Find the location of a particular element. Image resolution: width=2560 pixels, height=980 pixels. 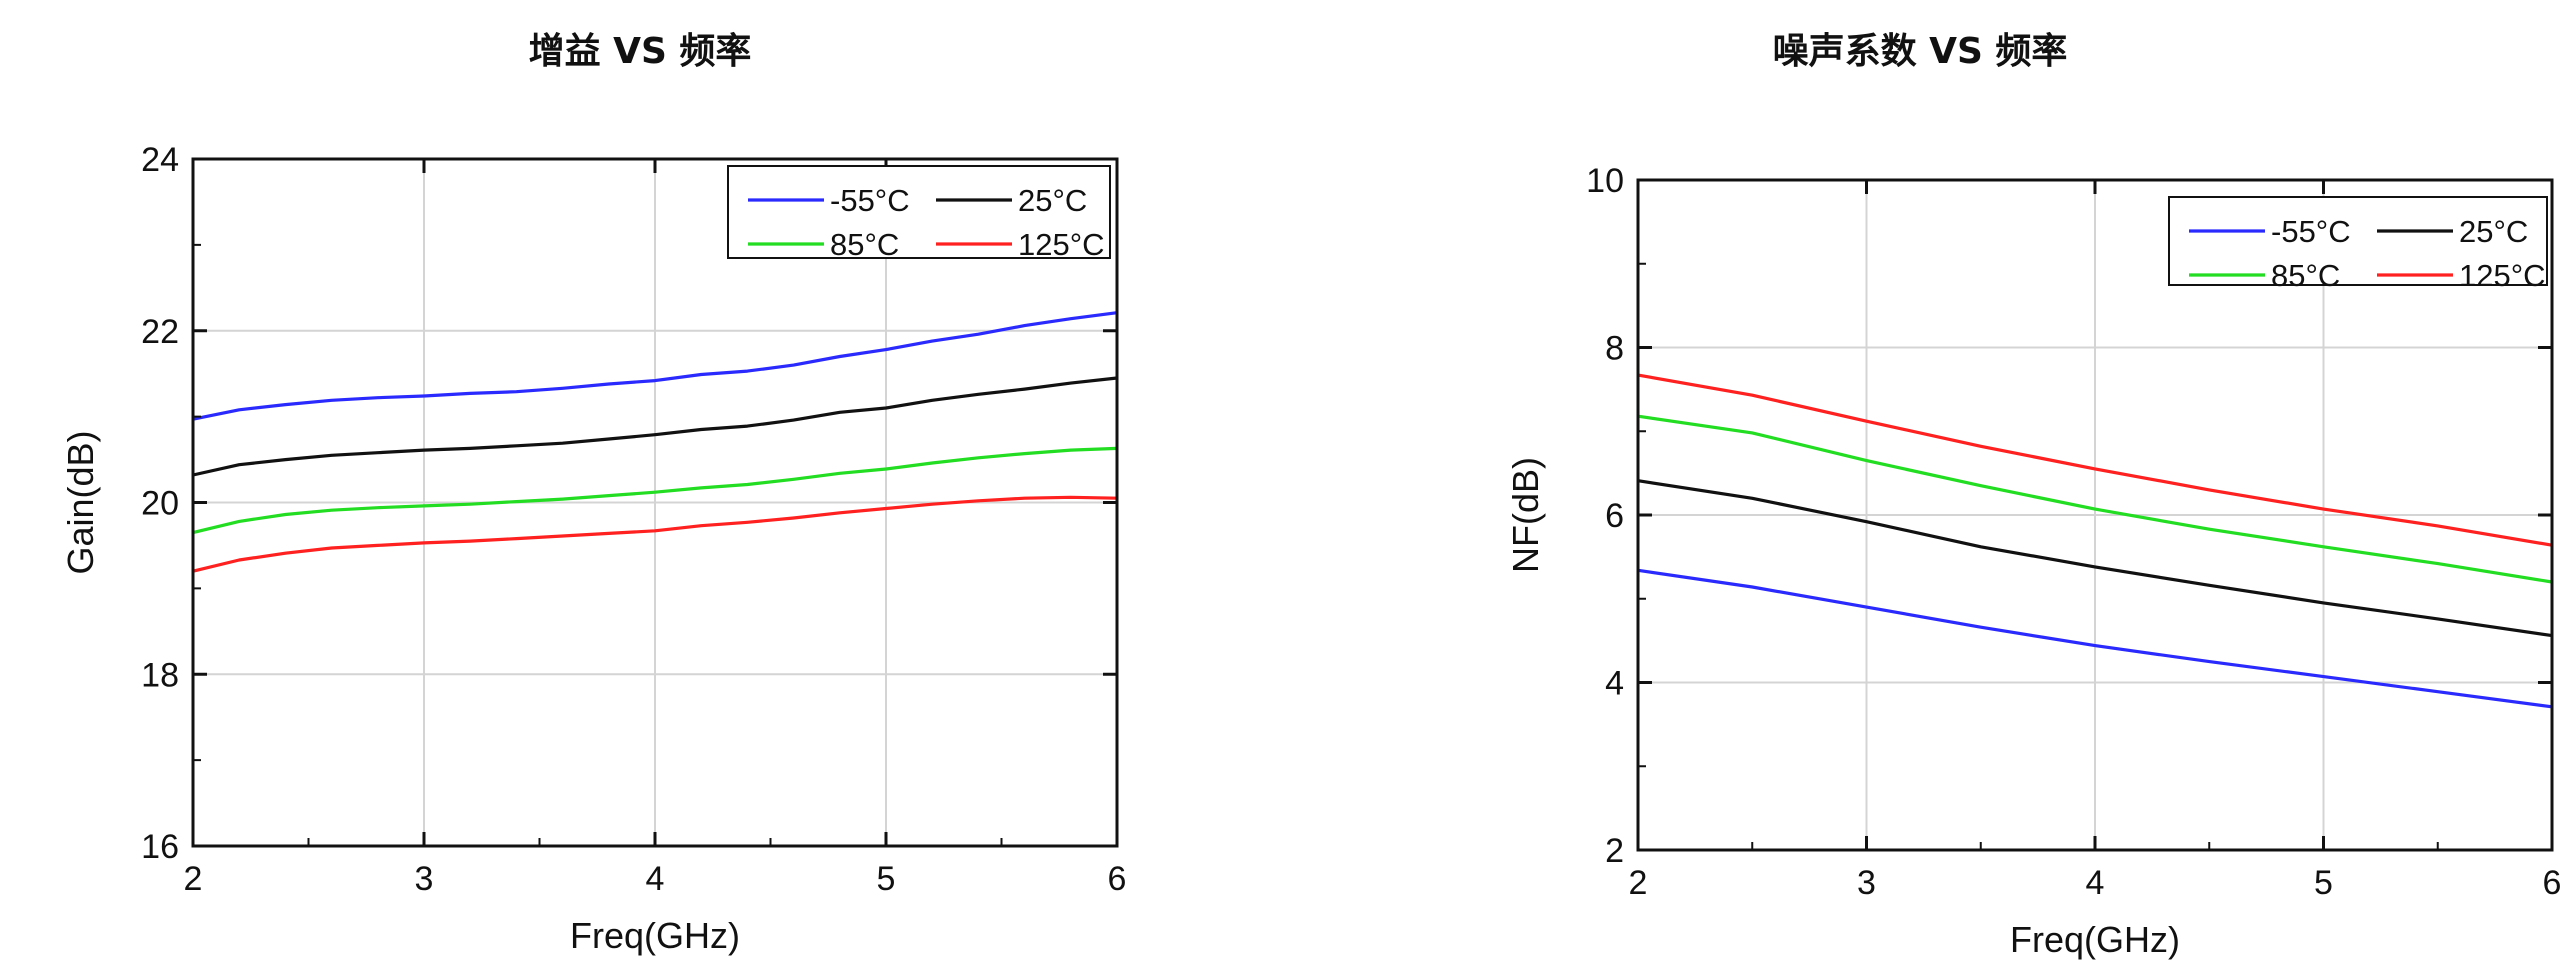

y-tick-label: 24 is located at coordinates (160, 160).